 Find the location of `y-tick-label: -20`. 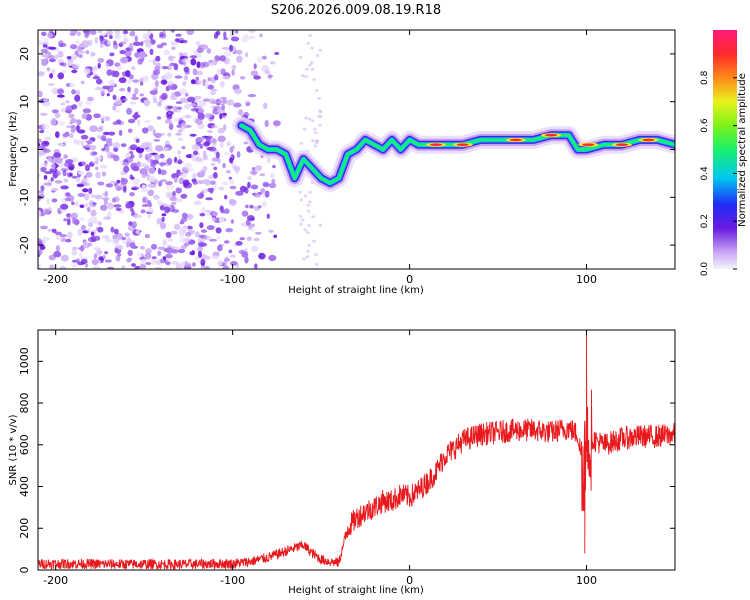

y-tick-label: -20 is located at coordinates (24, 245).